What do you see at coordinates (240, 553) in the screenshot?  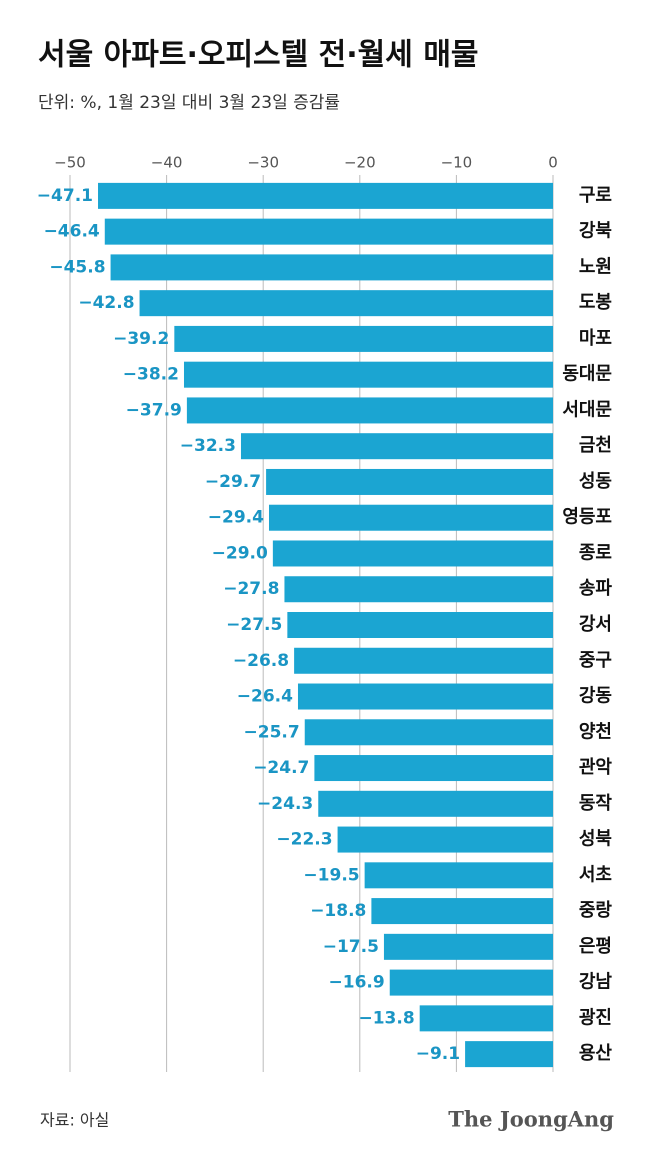 I see `value-label: −29.0` at bounding box center [240, 553].